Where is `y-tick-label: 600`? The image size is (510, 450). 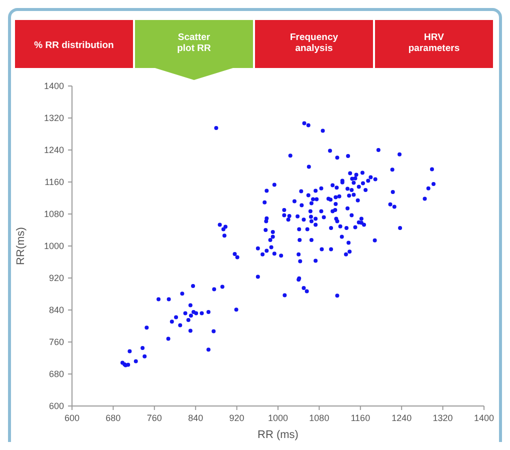 y-tick-label: 600 is located at coordinates (56, 406).